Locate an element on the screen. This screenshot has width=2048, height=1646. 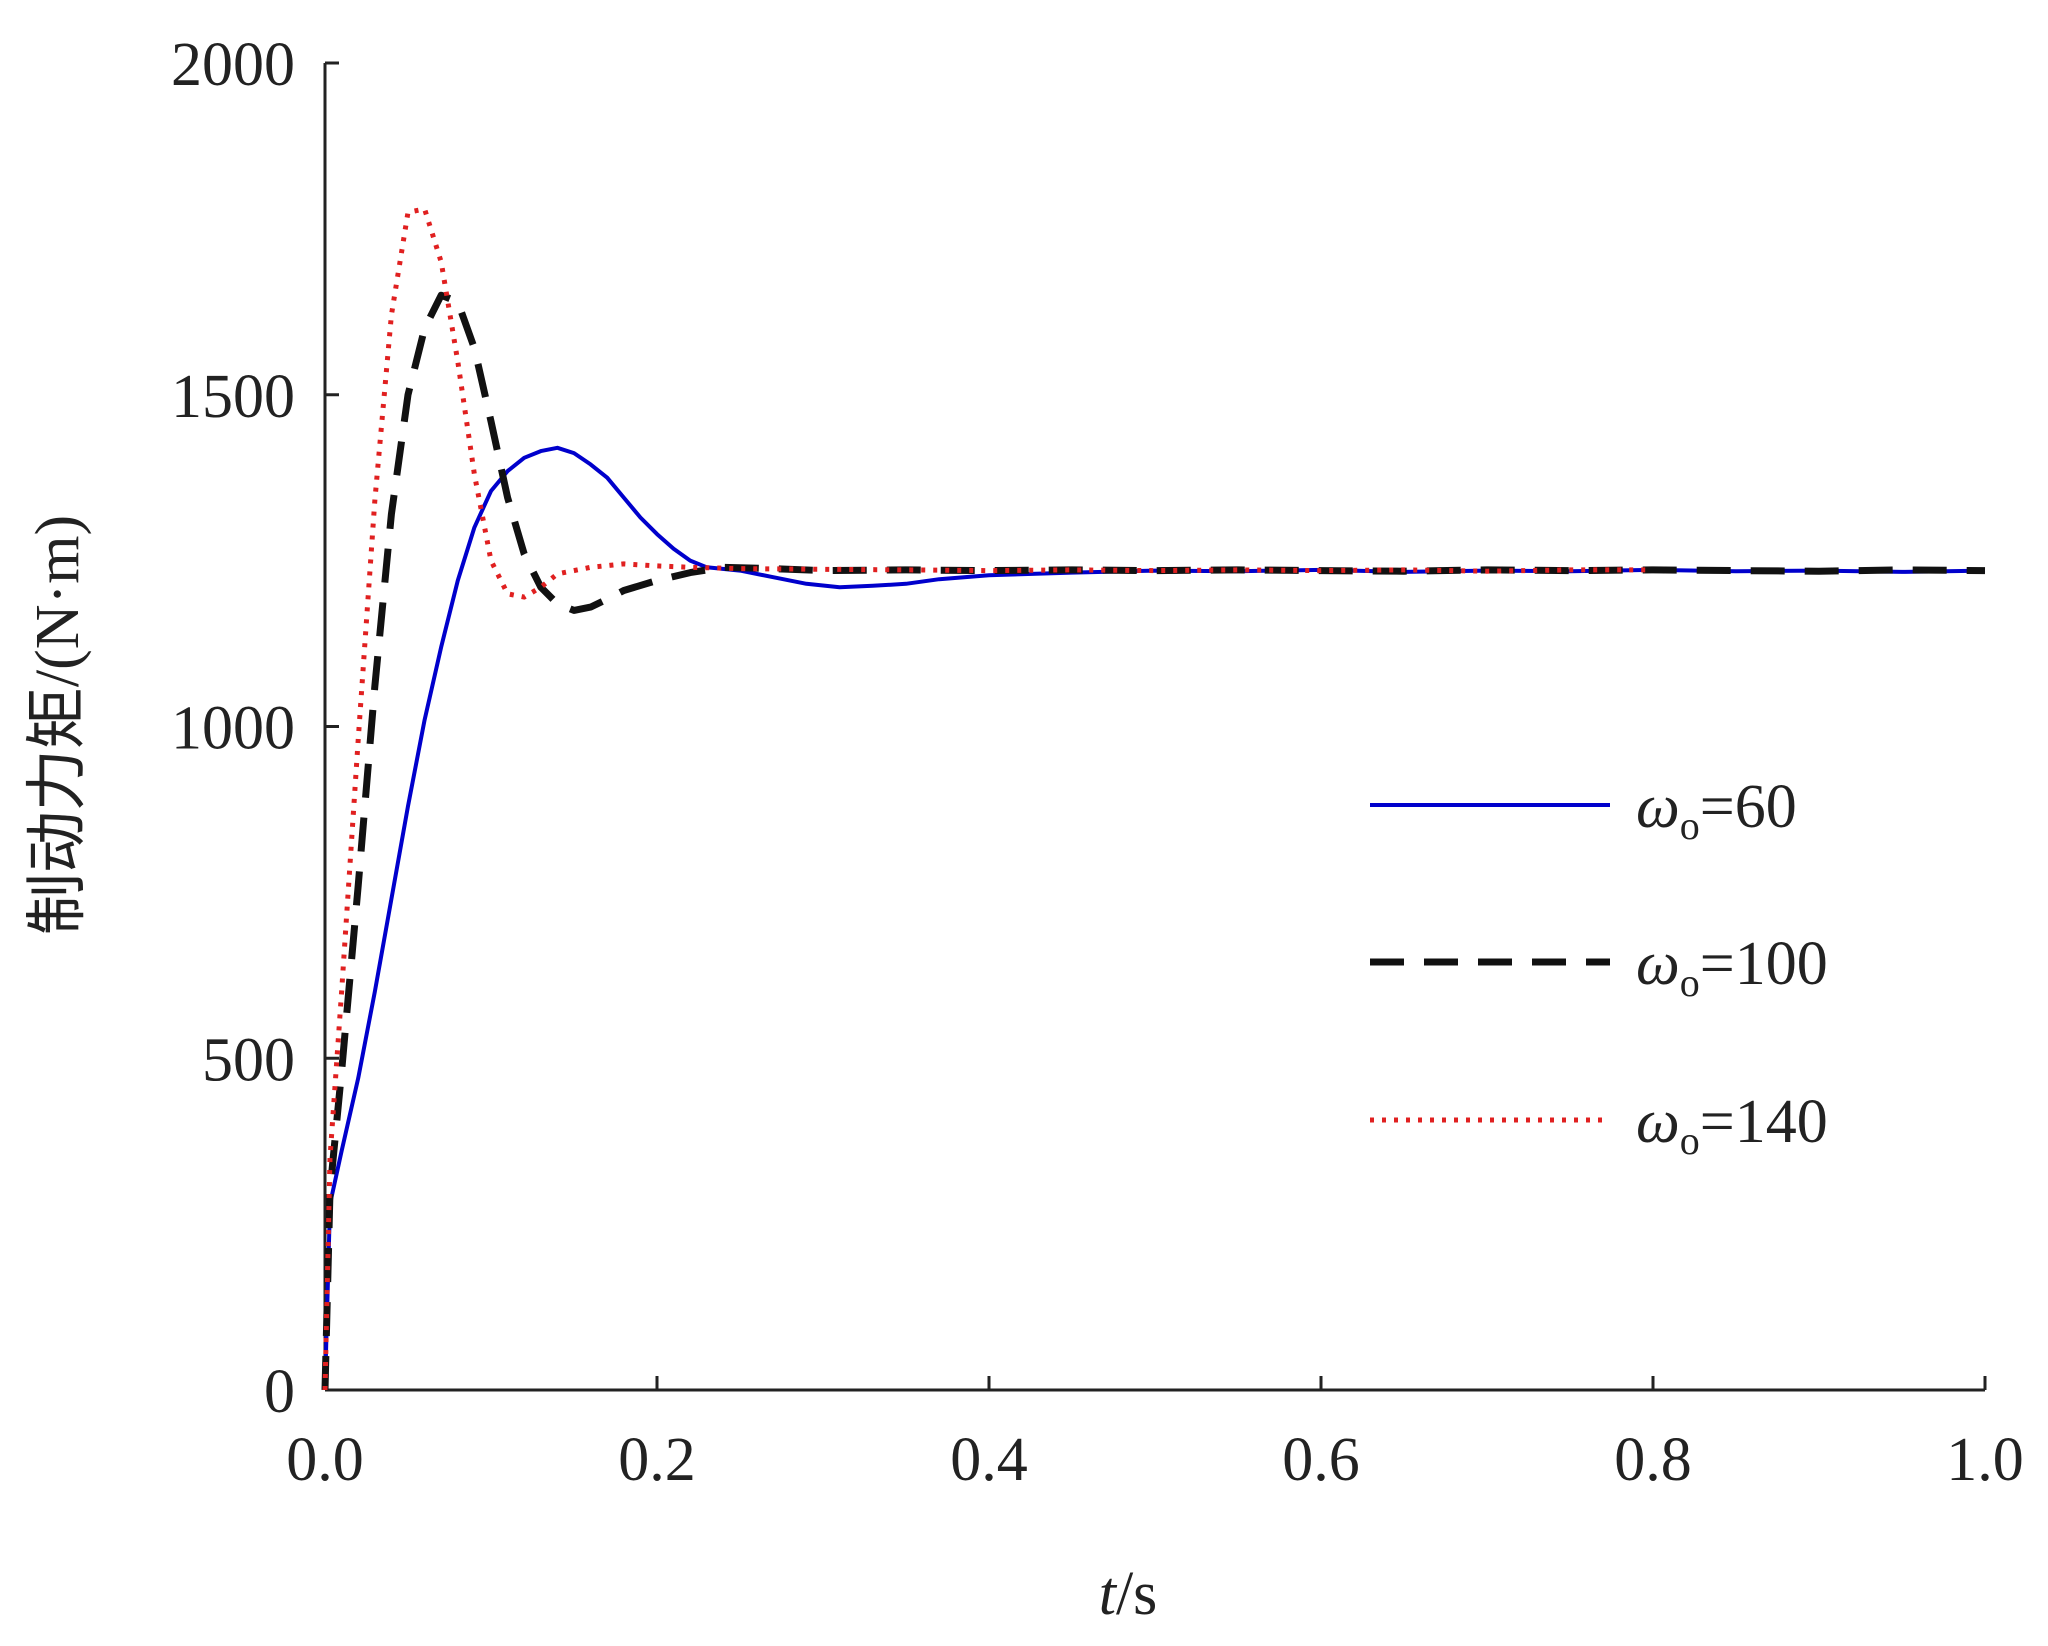
legend-value: =100 is located at coordinates (1764, 964).